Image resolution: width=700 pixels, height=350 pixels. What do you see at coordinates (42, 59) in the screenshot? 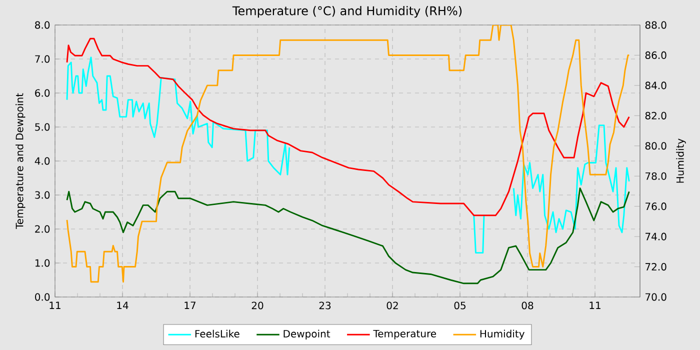
I see `y-tick-label: 7.0` at bounding box center [42, 59].